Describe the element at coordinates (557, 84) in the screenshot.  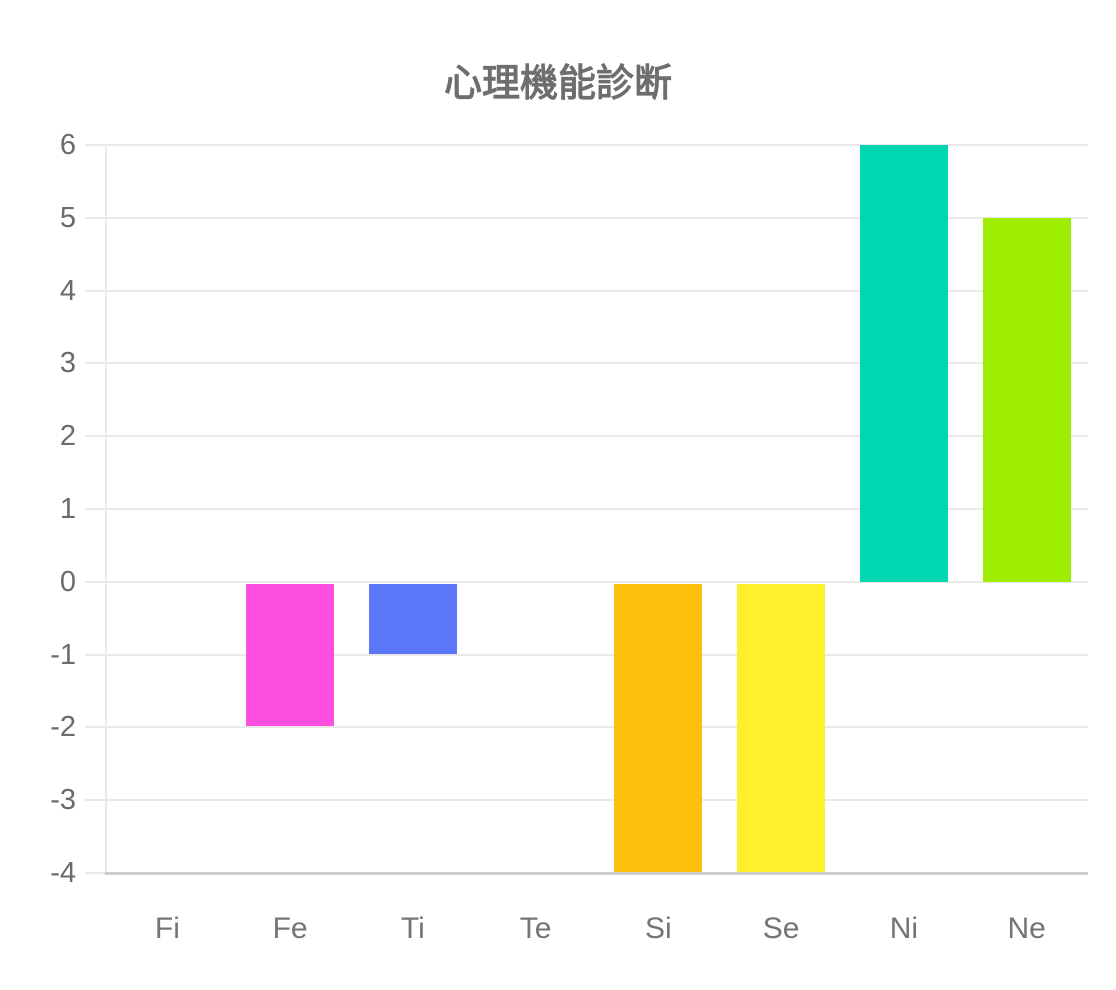
I see `chart-title: 心理機能診断` at that location.